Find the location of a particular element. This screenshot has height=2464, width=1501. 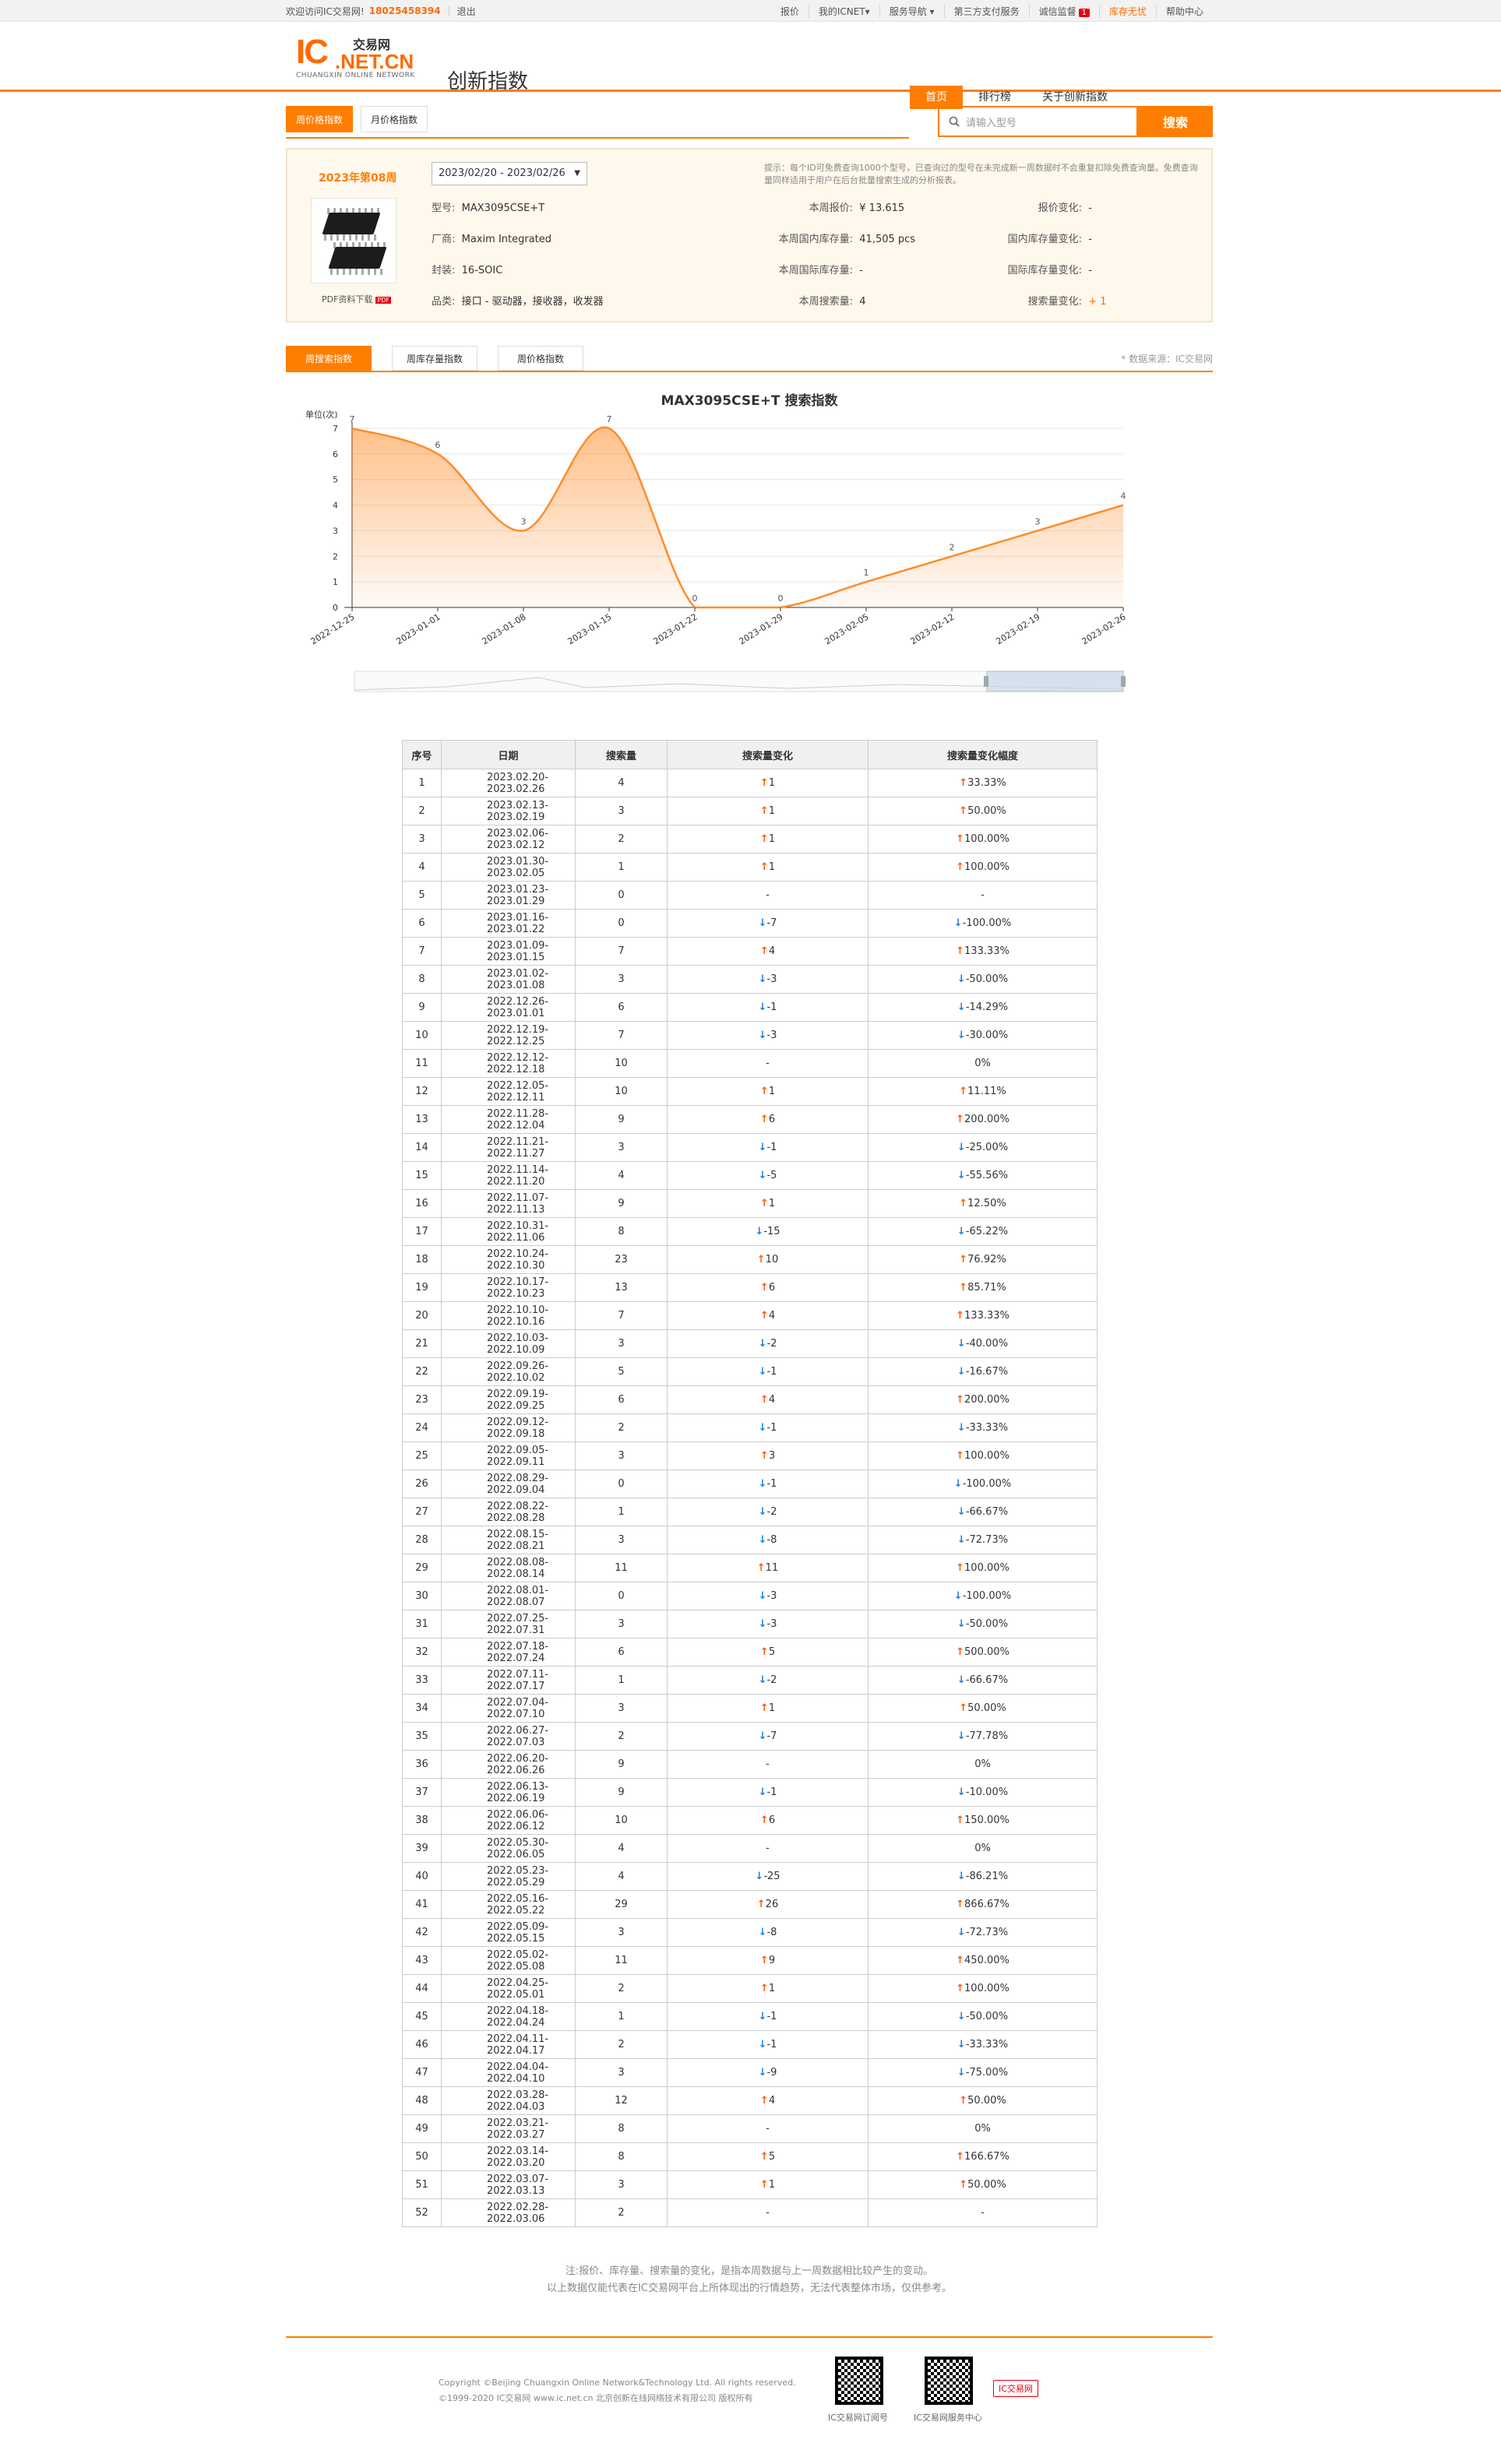

cell-index: 17 is located at coordinates (422, 1232).